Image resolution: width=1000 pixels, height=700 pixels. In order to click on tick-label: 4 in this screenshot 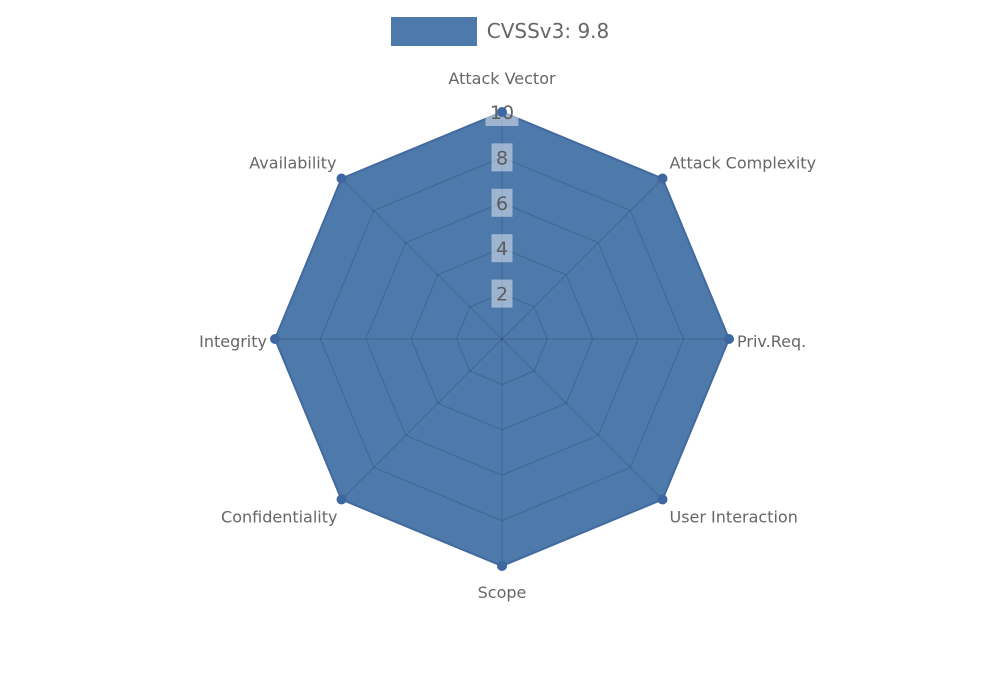, I will do `click(502, 249)`.